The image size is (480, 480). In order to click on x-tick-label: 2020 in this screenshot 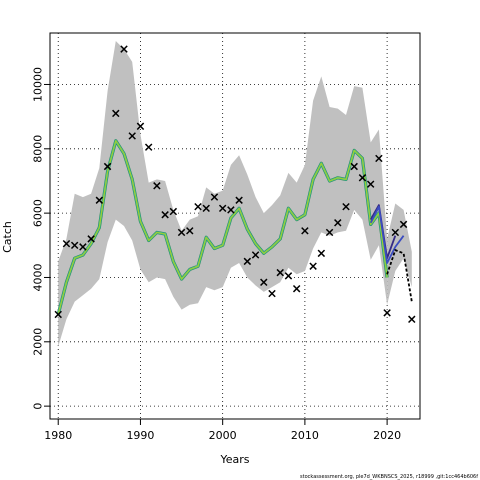, I will do `click(387, 435)`.